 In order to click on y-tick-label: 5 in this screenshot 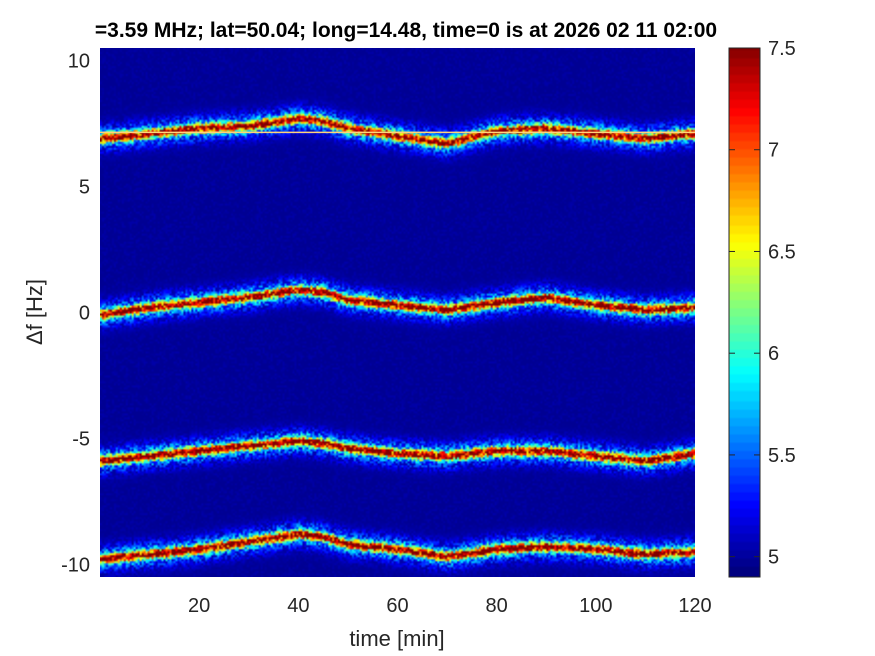, I will do `click(84, 188)`.